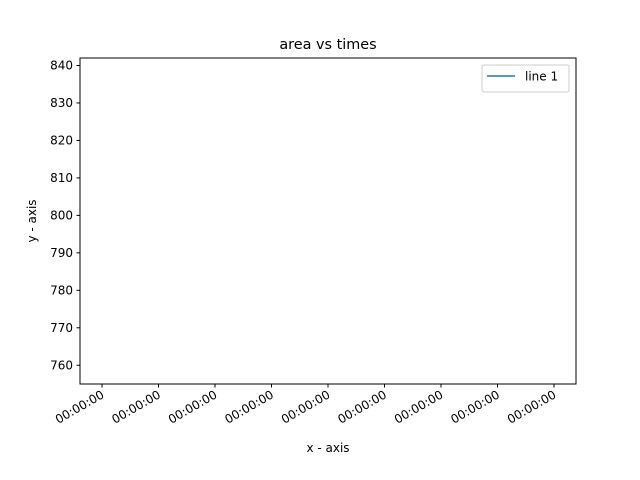 The image size is (640, 480). I want to click on chart-title: area vs times, so click(327, 45).